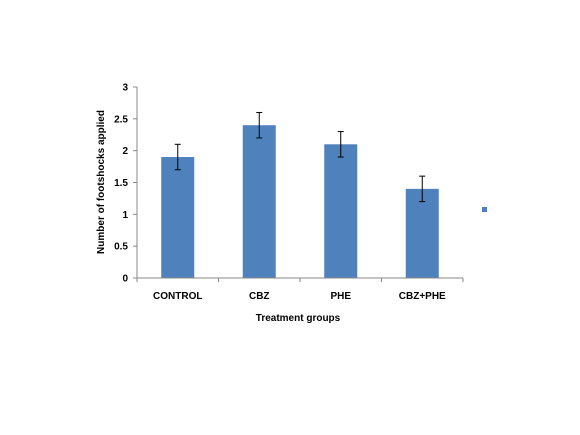  What do you see at coordinates (121, 183) in the screenshot?
I see `y-tick-label: 1.5` at bounding box center [121, 183].